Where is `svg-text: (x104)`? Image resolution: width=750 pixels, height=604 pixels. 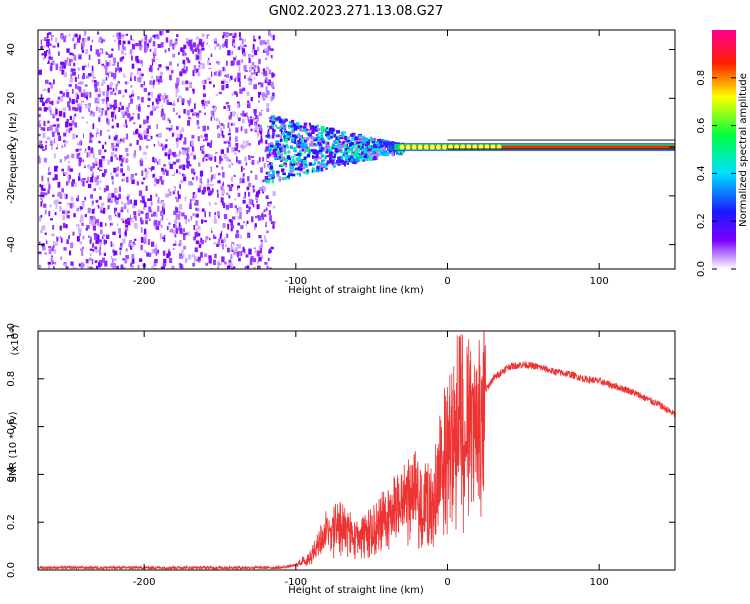 svg-text: (x104) is located at coordinates (14, 339).